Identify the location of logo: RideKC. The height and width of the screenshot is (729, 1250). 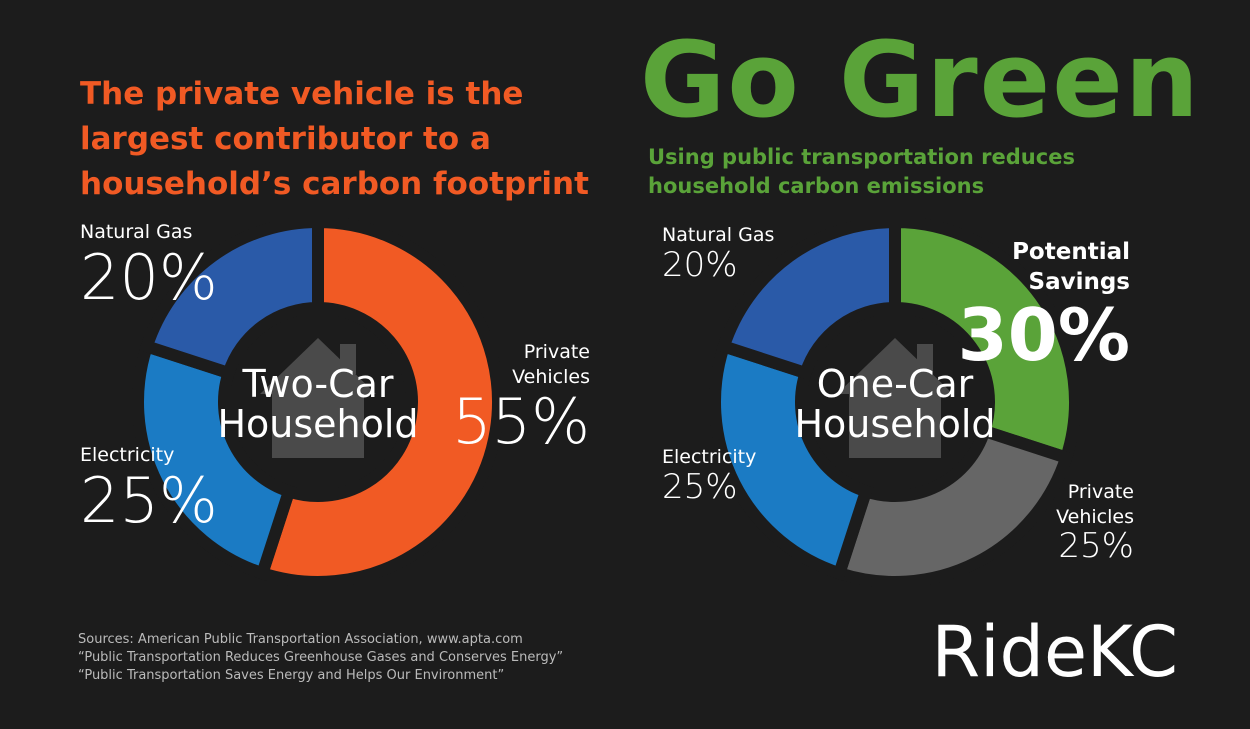
(1054, 652).